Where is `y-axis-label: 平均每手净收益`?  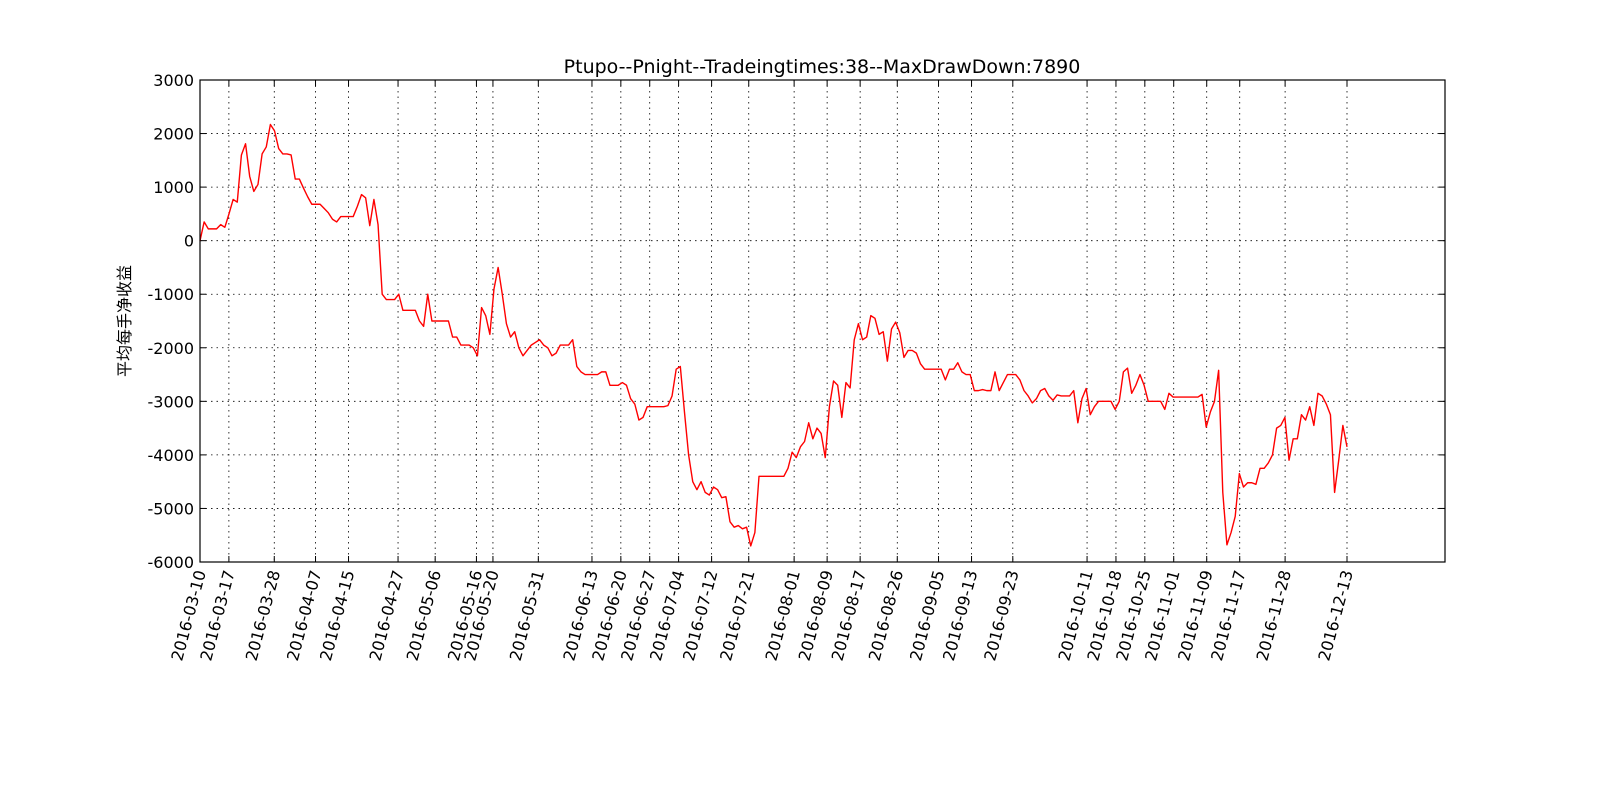
y-axis-label: 平均每手净收益 is located at coordinates (124, 321).